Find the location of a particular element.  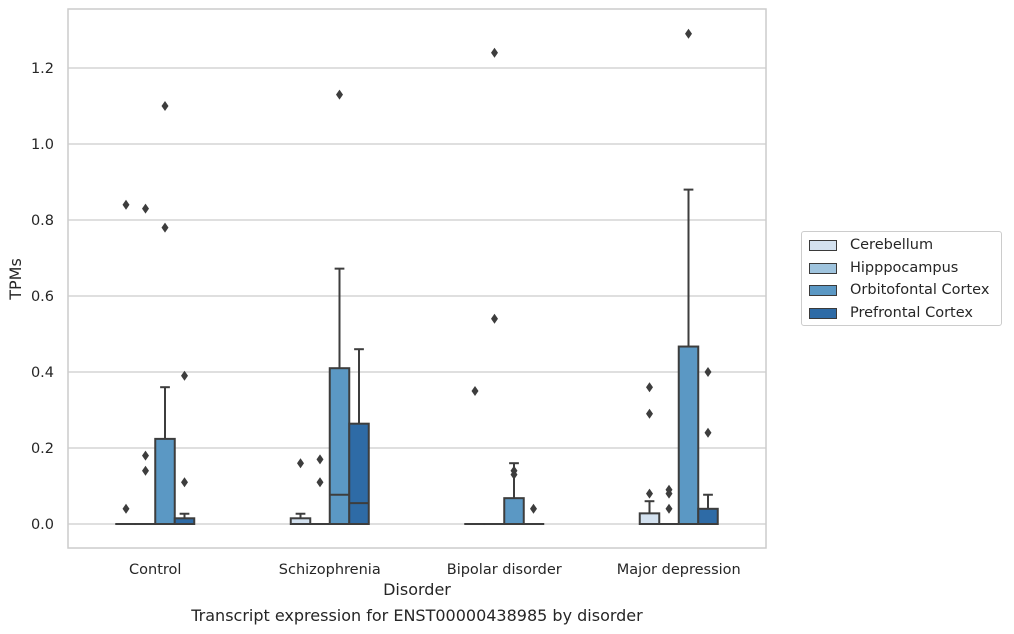

legend-swatch-cerebellum is located at coordinates (823, 245).